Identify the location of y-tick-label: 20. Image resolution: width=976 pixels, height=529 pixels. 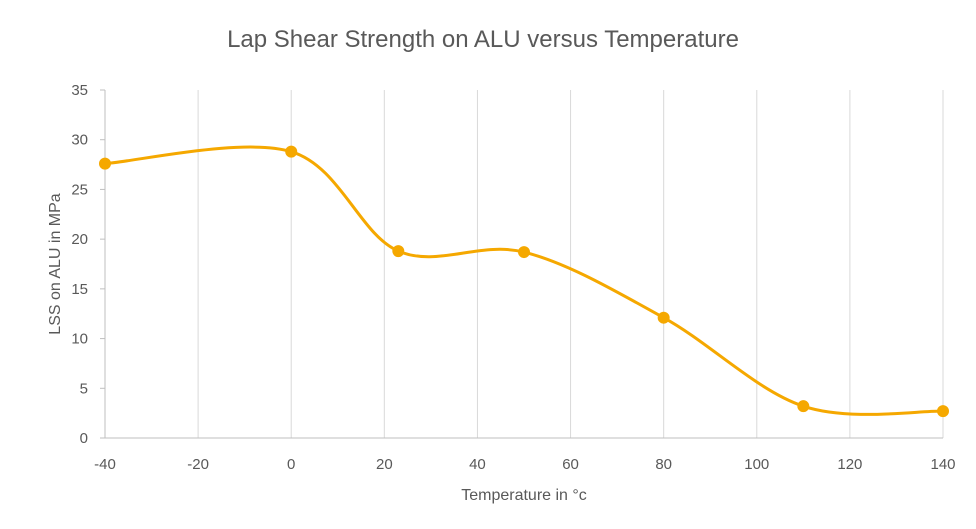
(79, 239).